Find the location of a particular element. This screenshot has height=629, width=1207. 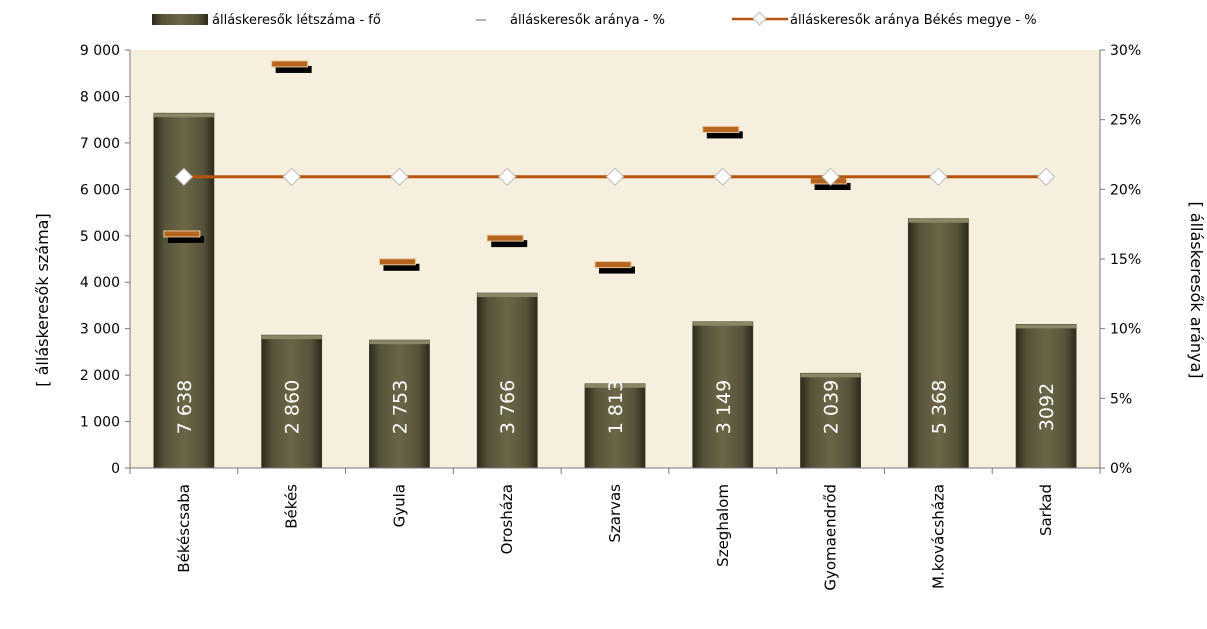

category-label: Békés is located at coordinates (292, 506).